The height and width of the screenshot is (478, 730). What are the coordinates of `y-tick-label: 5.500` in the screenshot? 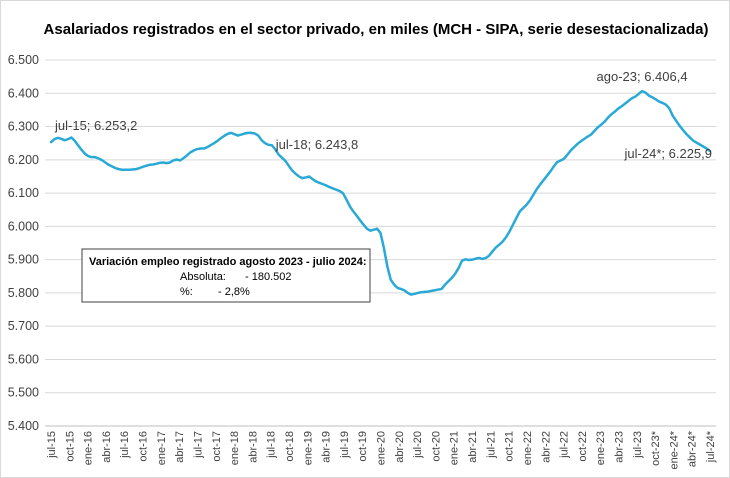 It's located at (23, 393).